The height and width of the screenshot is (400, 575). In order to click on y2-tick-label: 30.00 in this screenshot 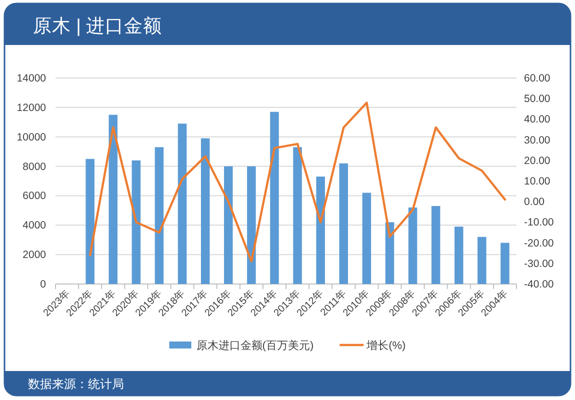, I will do `click(537, 140)`.